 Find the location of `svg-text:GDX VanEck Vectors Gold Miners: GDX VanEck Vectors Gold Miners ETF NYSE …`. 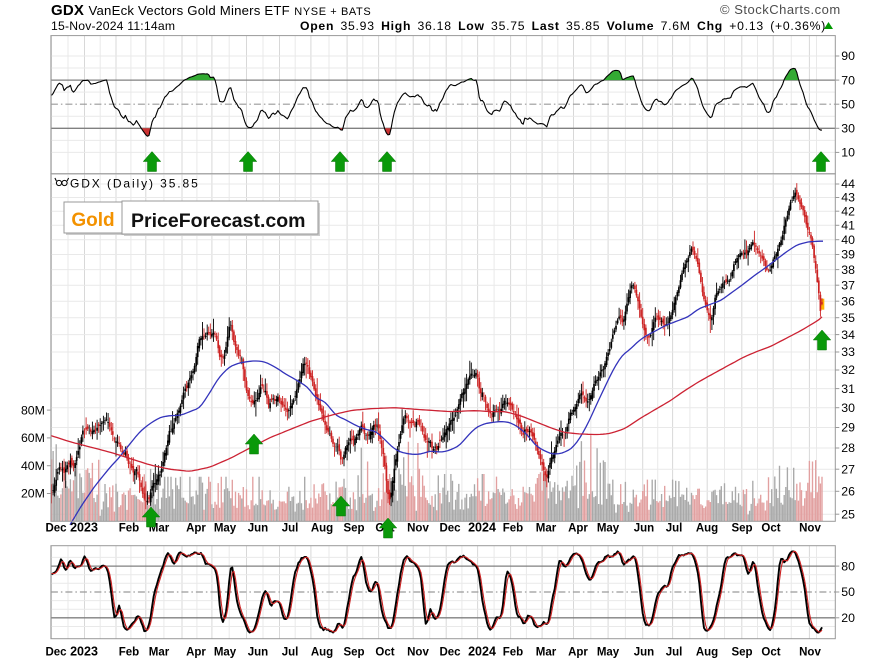

svg-text:GDX VanEck Vectors Gold Miners: GDX VanEck Vectors Gold Miners ETF NYSE … is located at coordinates (211, 10).